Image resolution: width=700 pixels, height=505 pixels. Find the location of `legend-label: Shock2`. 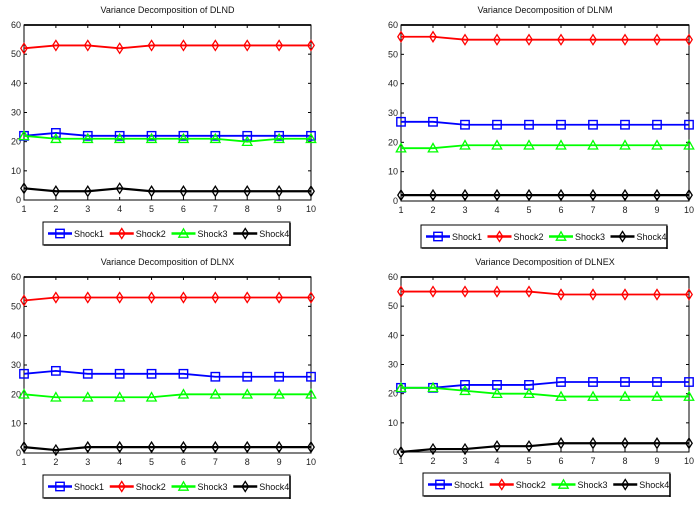

legend-label: Shock2 is located at coordinates (531, 485).